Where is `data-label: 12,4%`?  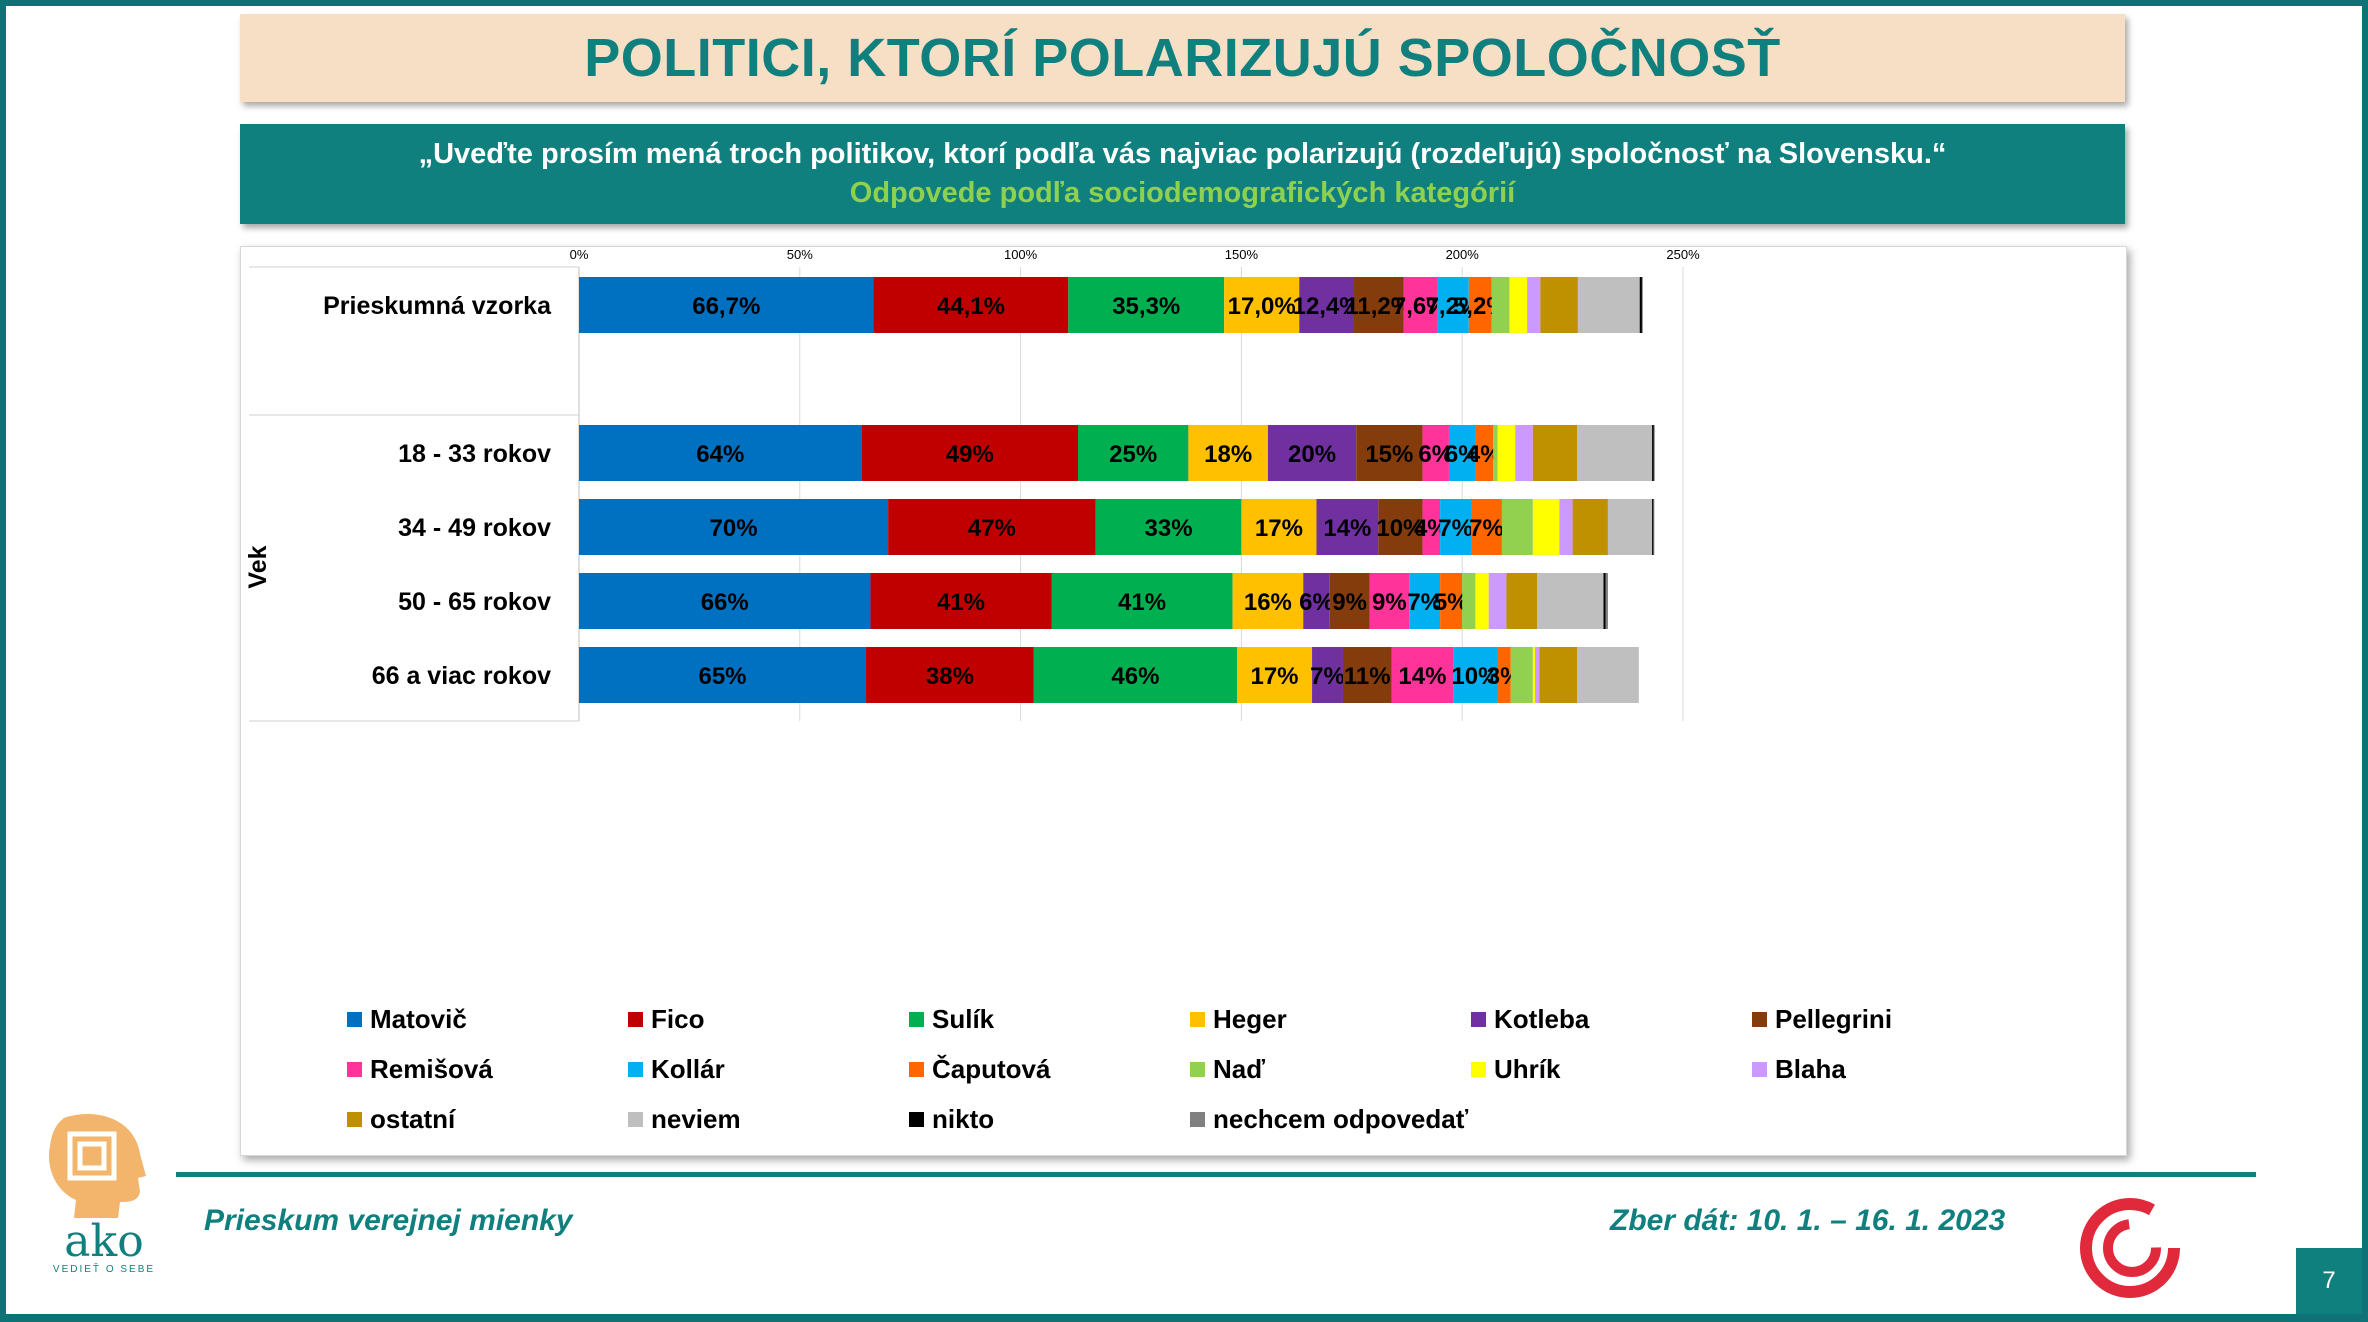 data-label: 12,4% is located at coordinates (1327, 306).